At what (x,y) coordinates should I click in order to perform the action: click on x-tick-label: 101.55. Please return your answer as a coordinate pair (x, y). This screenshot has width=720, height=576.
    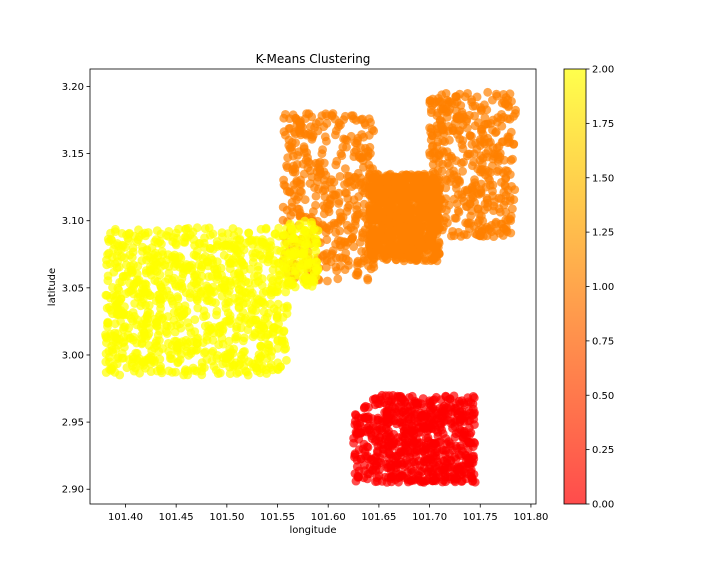
    Looking at the image, I should click on (277, 517).